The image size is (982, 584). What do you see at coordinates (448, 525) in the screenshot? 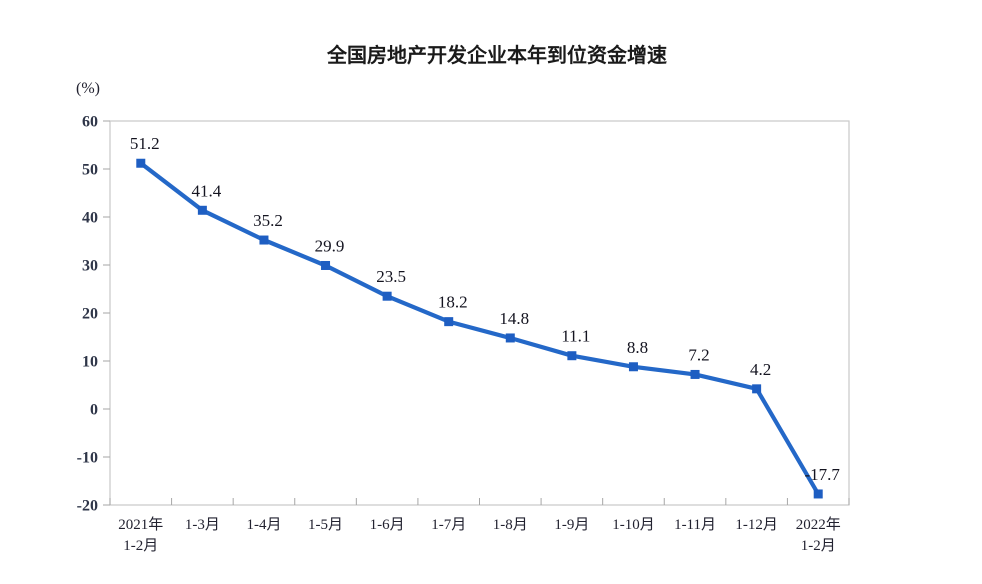
I see `x-tick-label: 1-7月` at bounding box center [448, 525].